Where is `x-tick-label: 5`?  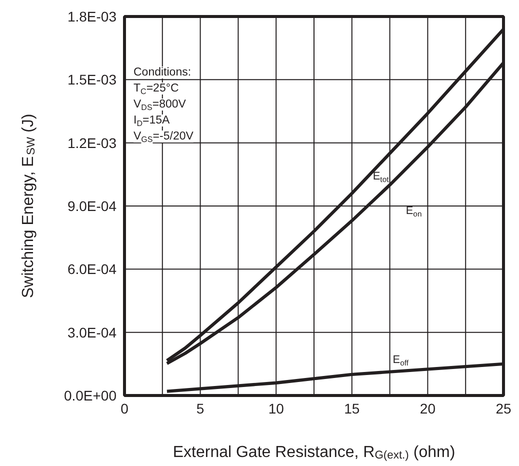
x-tick-label: 5 is located at coordinates (200, 408).